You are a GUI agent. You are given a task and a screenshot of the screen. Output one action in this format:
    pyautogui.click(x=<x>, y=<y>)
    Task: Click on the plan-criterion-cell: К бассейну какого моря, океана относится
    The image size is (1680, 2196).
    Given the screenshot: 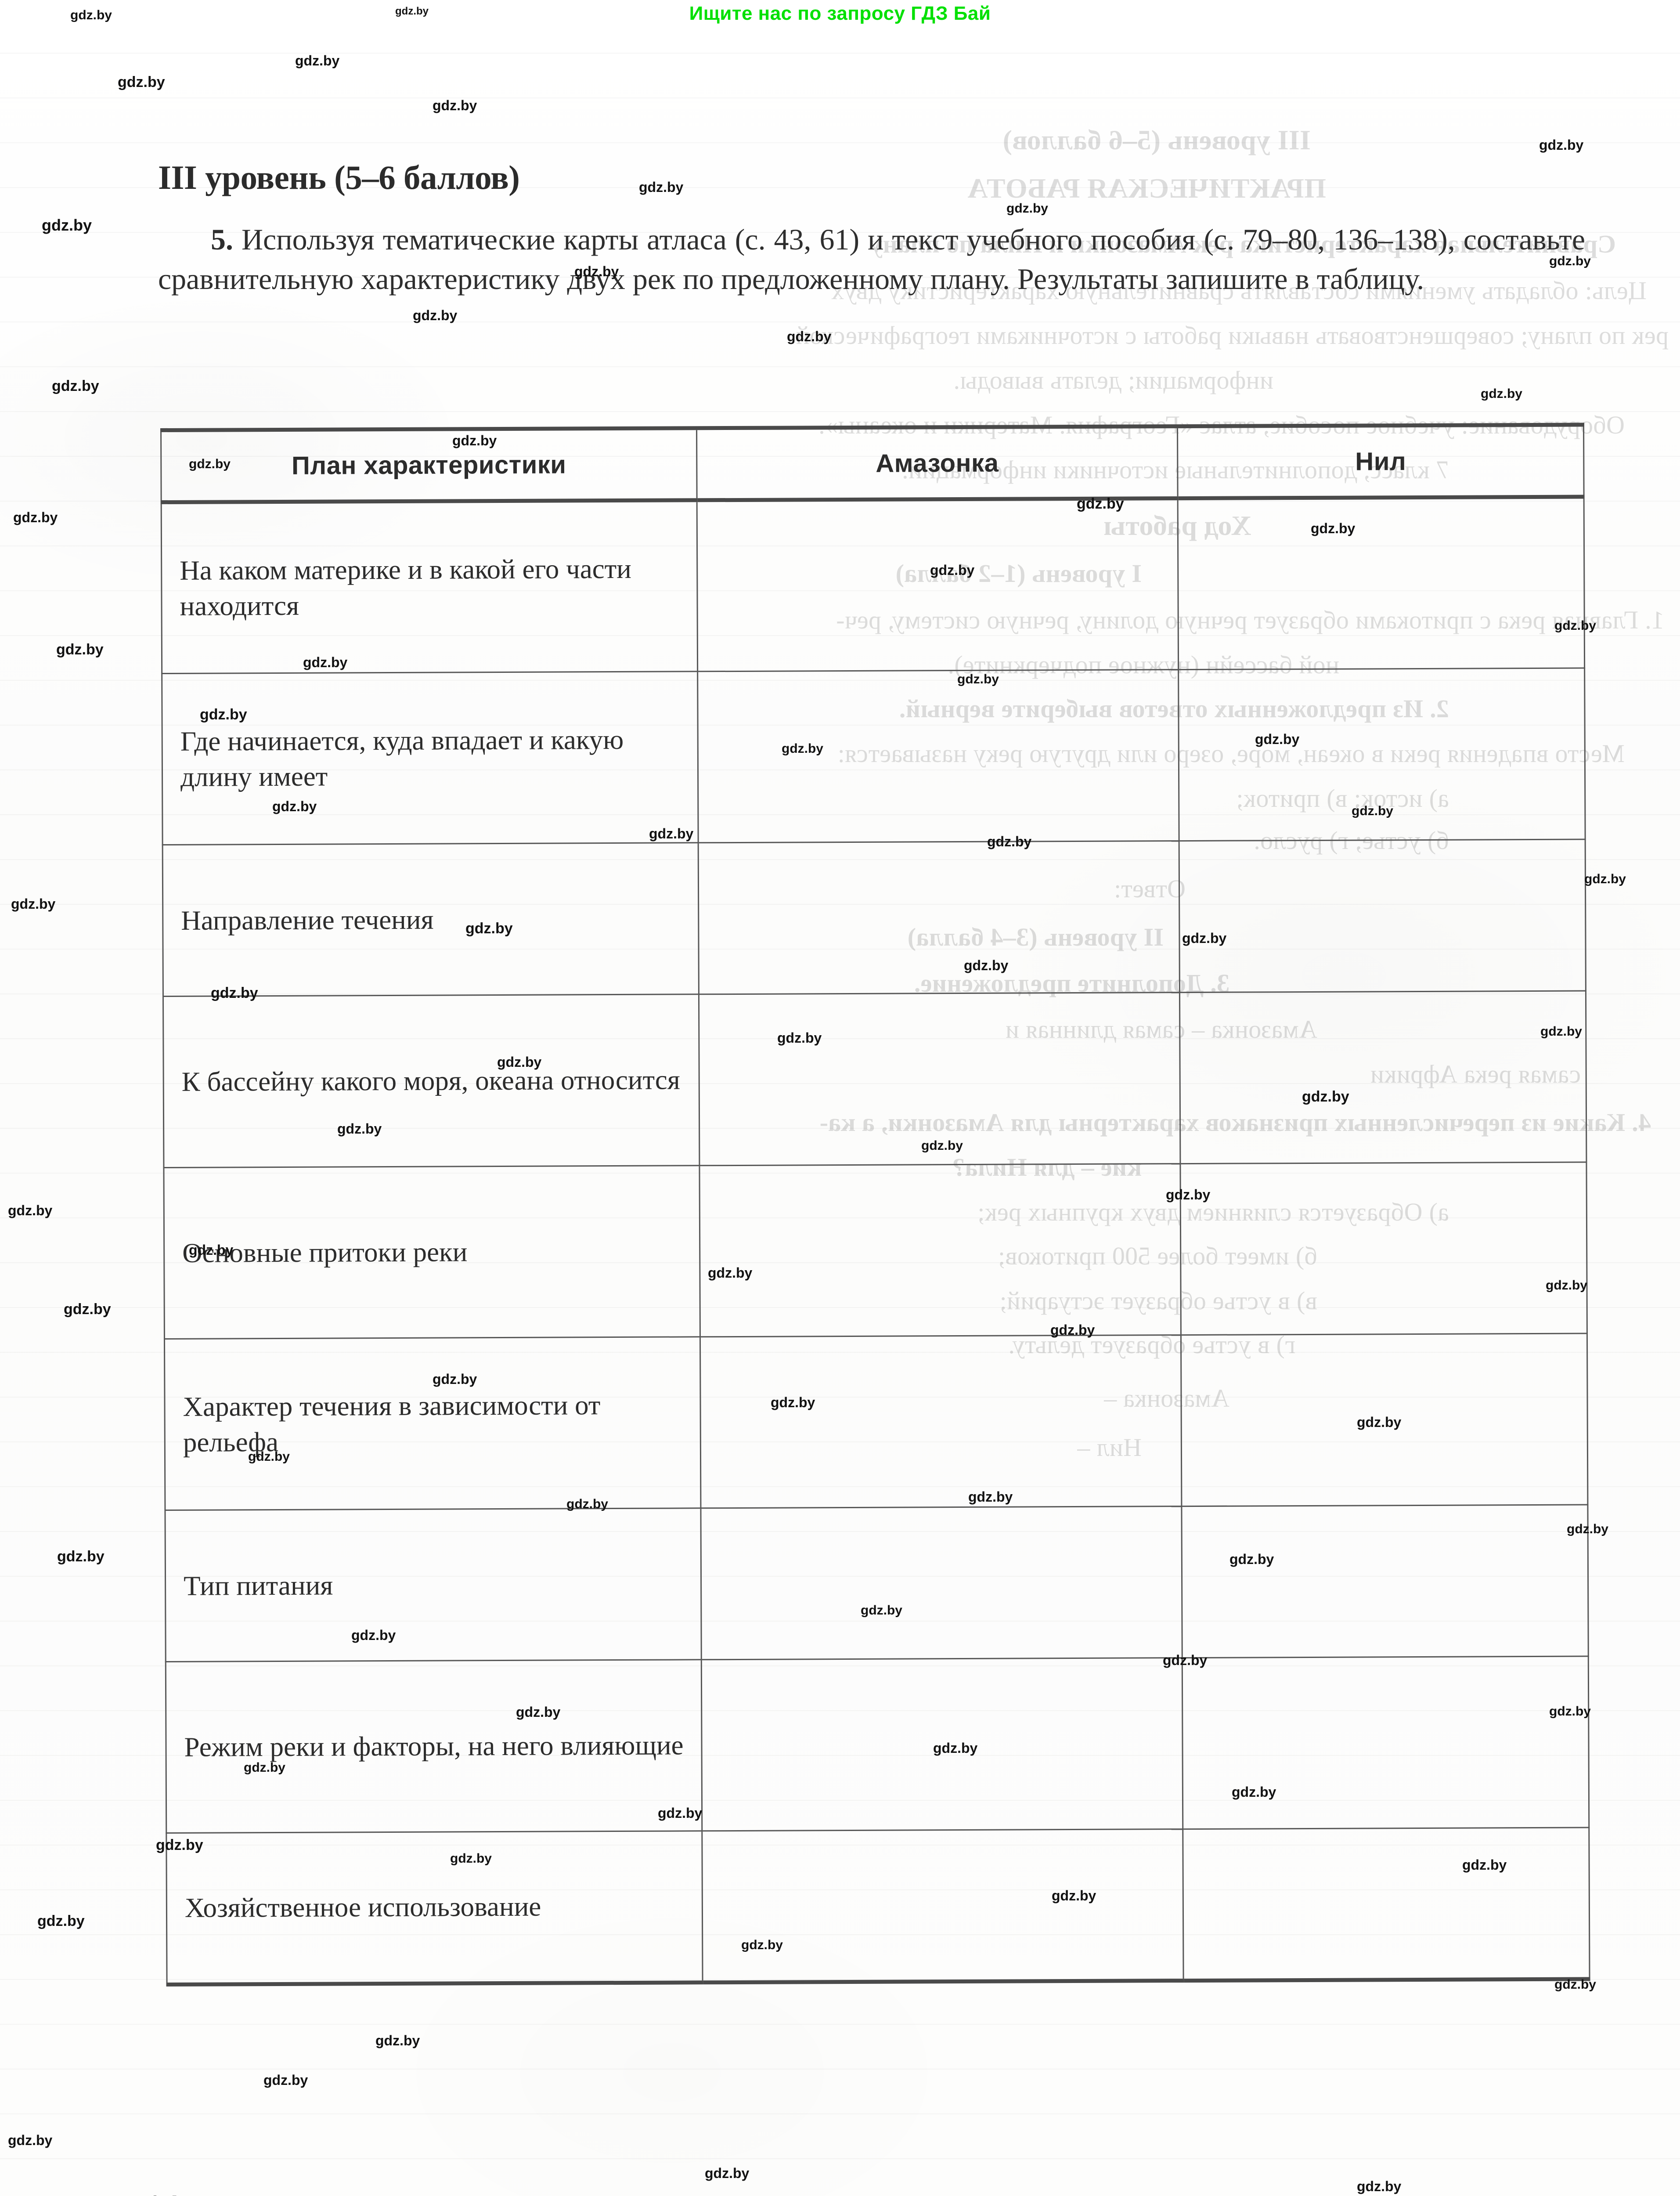 What is the action you would take?
    pyautogui.click(x=431, y=1081)
    